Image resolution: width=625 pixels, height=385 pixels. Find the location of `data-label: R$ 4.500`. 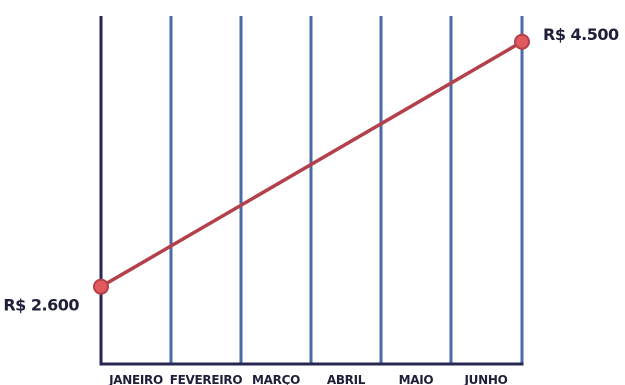

data-label: R$ 4.500 is located at coordinates (581, 34).